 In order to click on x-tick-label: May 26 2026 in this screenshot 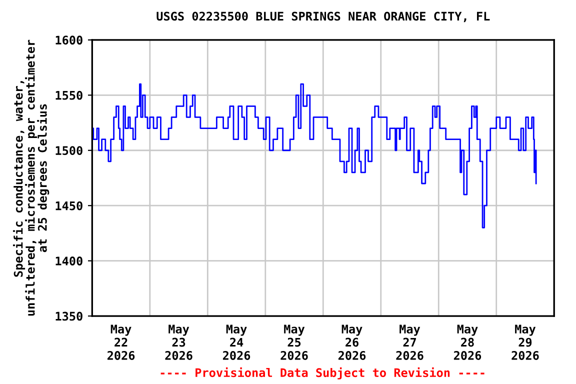, I will do `click(352, 342)`.